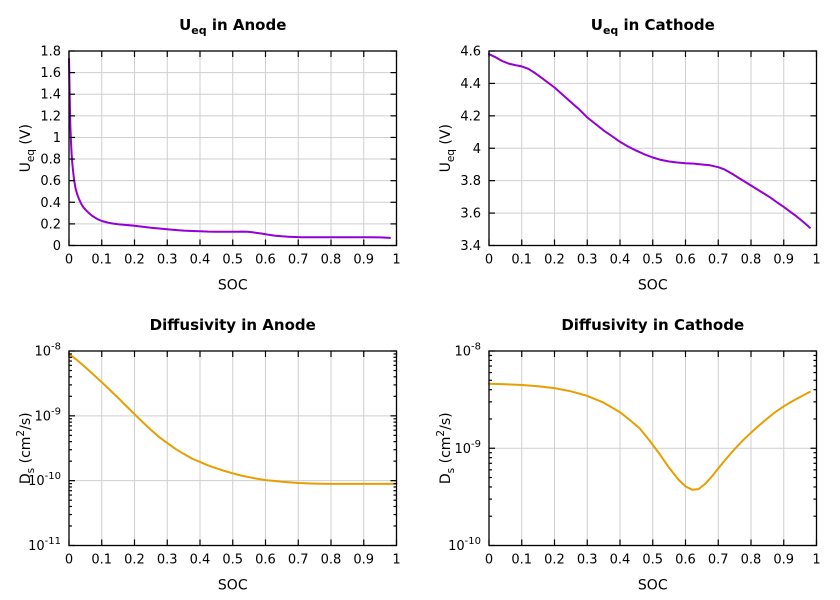 This screenshot has width=840, height=600. What do you see at coordinates (470, 52) in the screenshot?
I see `y-tick-label: 4.6` at bounding box center [470, 52].